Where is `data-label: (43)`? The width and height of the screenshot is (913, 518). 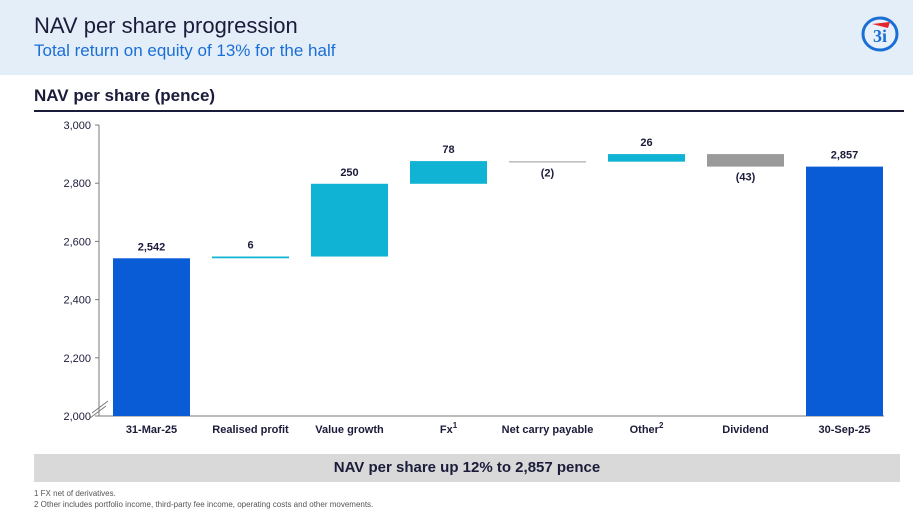
data-label: (43) is located at coordinates (746, 178).